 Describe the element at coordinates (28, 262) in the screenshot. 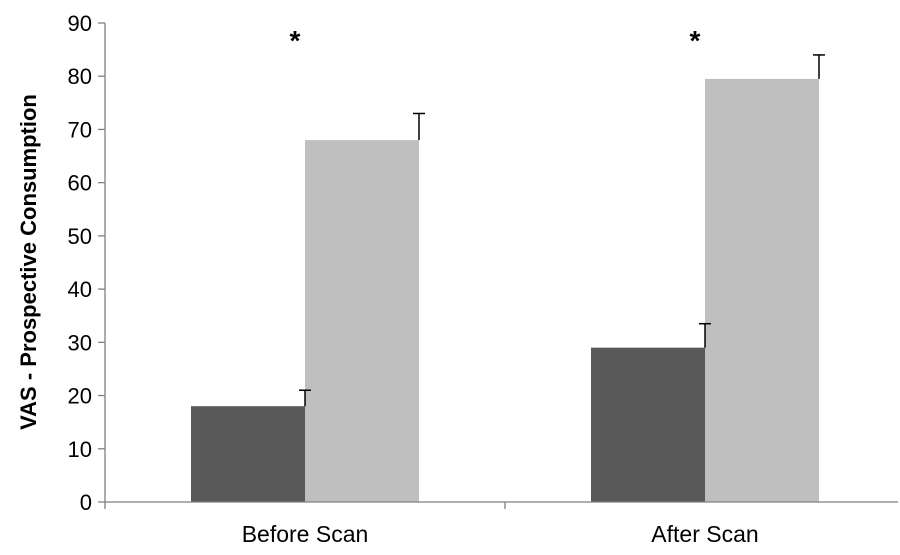

I see `y-axis-title: VAS - Prospective Consumption` at that location.